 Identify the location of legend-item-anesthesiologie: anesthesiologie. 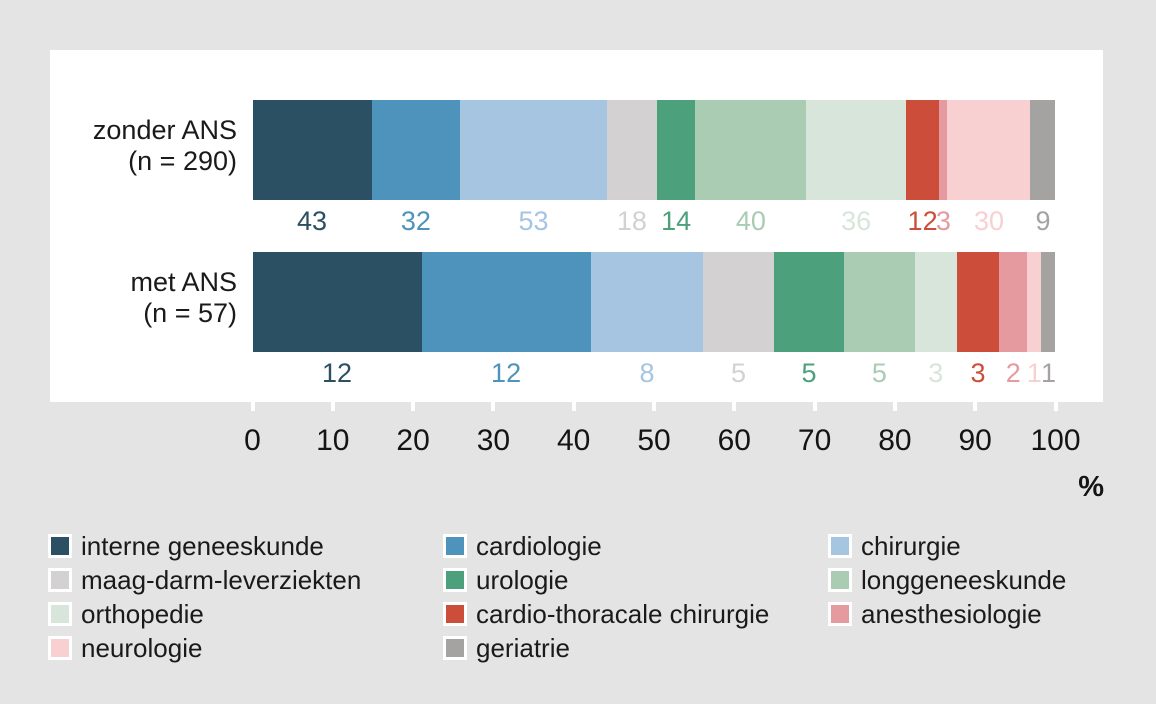
(947, 614).